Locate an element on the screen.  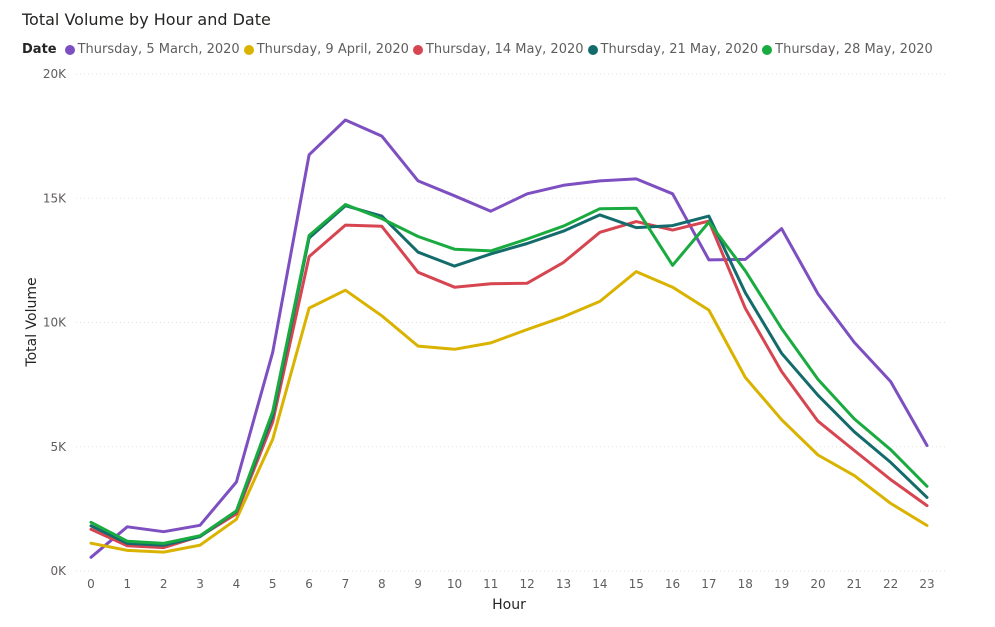
y-axis-ticks: 0K 5K 10K 15K 20K is located at coordinates (55, 322).